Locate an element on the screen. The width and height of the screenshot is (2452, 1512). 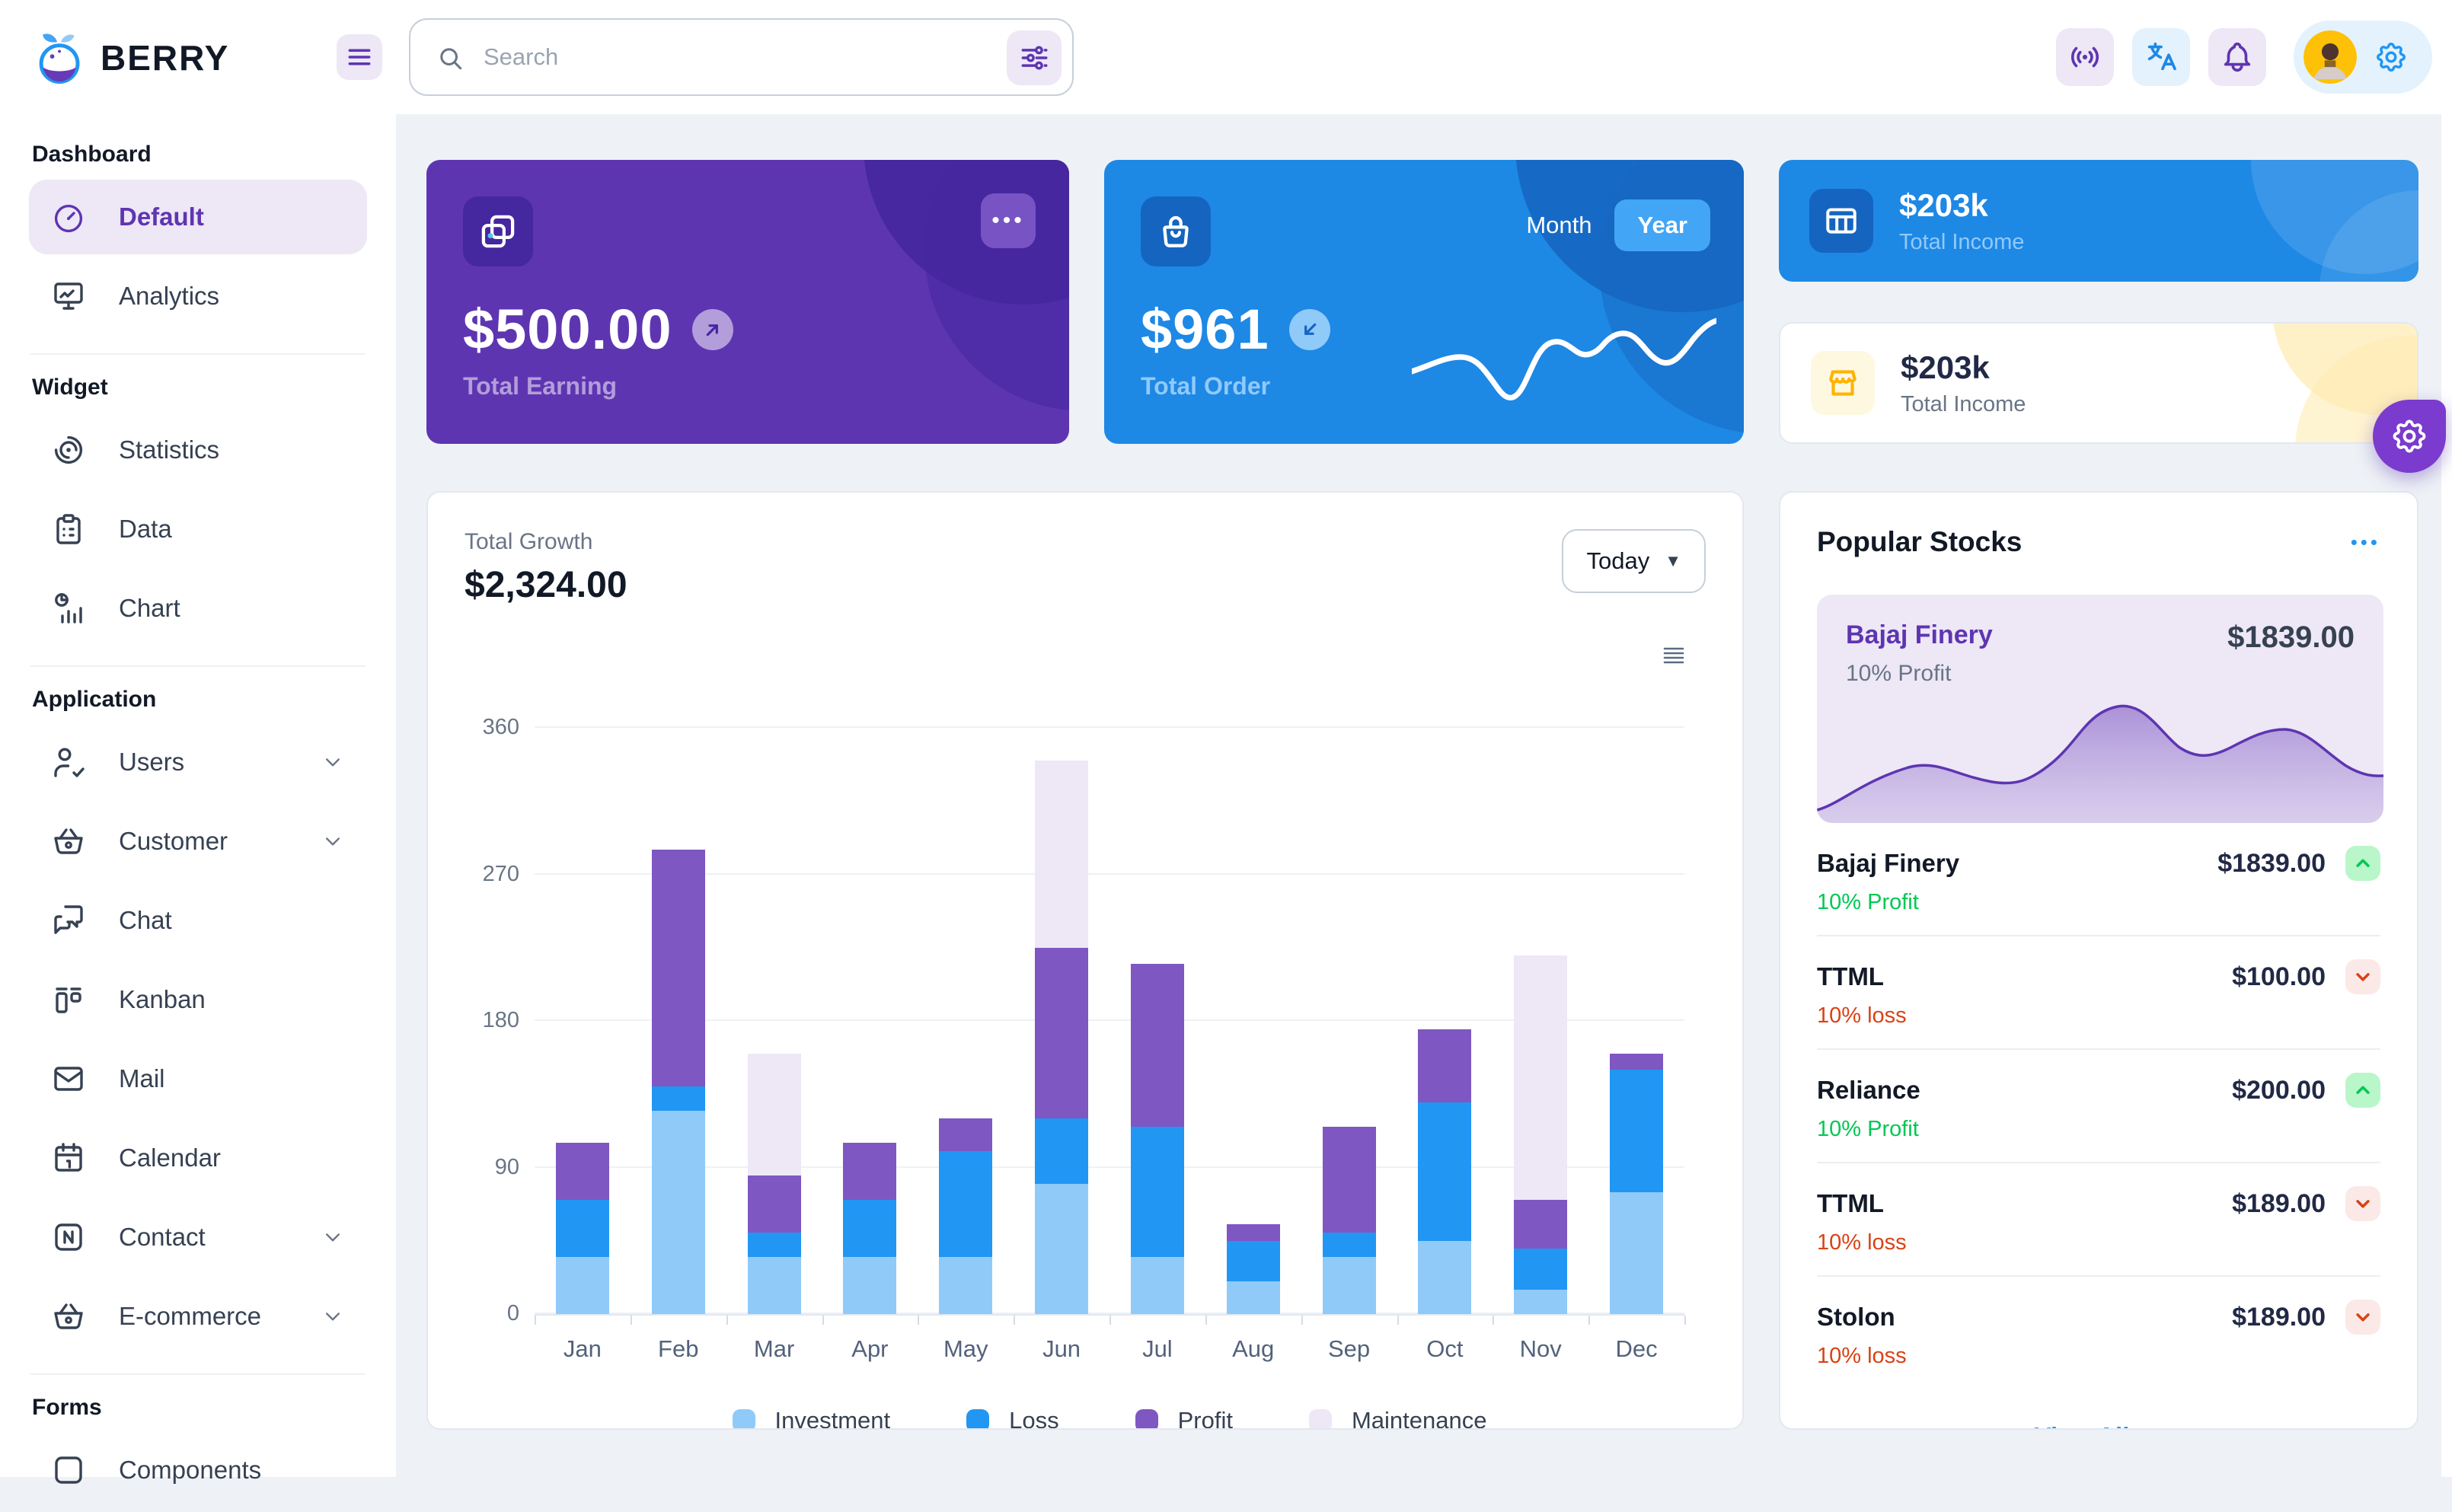
toggle-option-month: Month is located at coordinates (1559, 225).